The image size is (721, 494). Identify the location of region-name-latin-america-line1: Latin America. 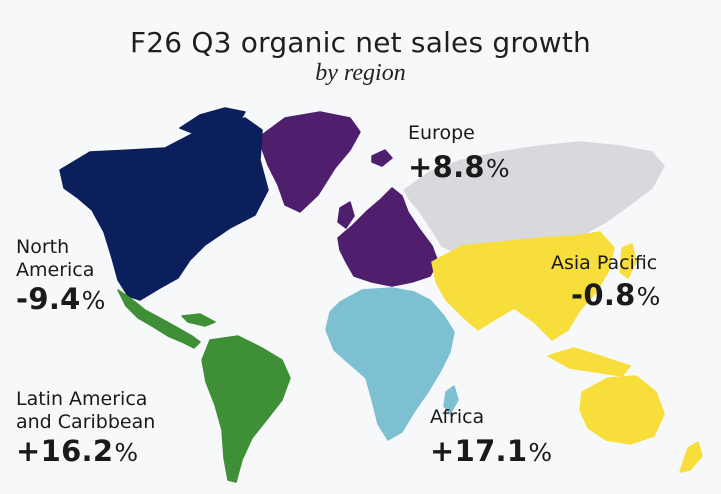
(82, 399).